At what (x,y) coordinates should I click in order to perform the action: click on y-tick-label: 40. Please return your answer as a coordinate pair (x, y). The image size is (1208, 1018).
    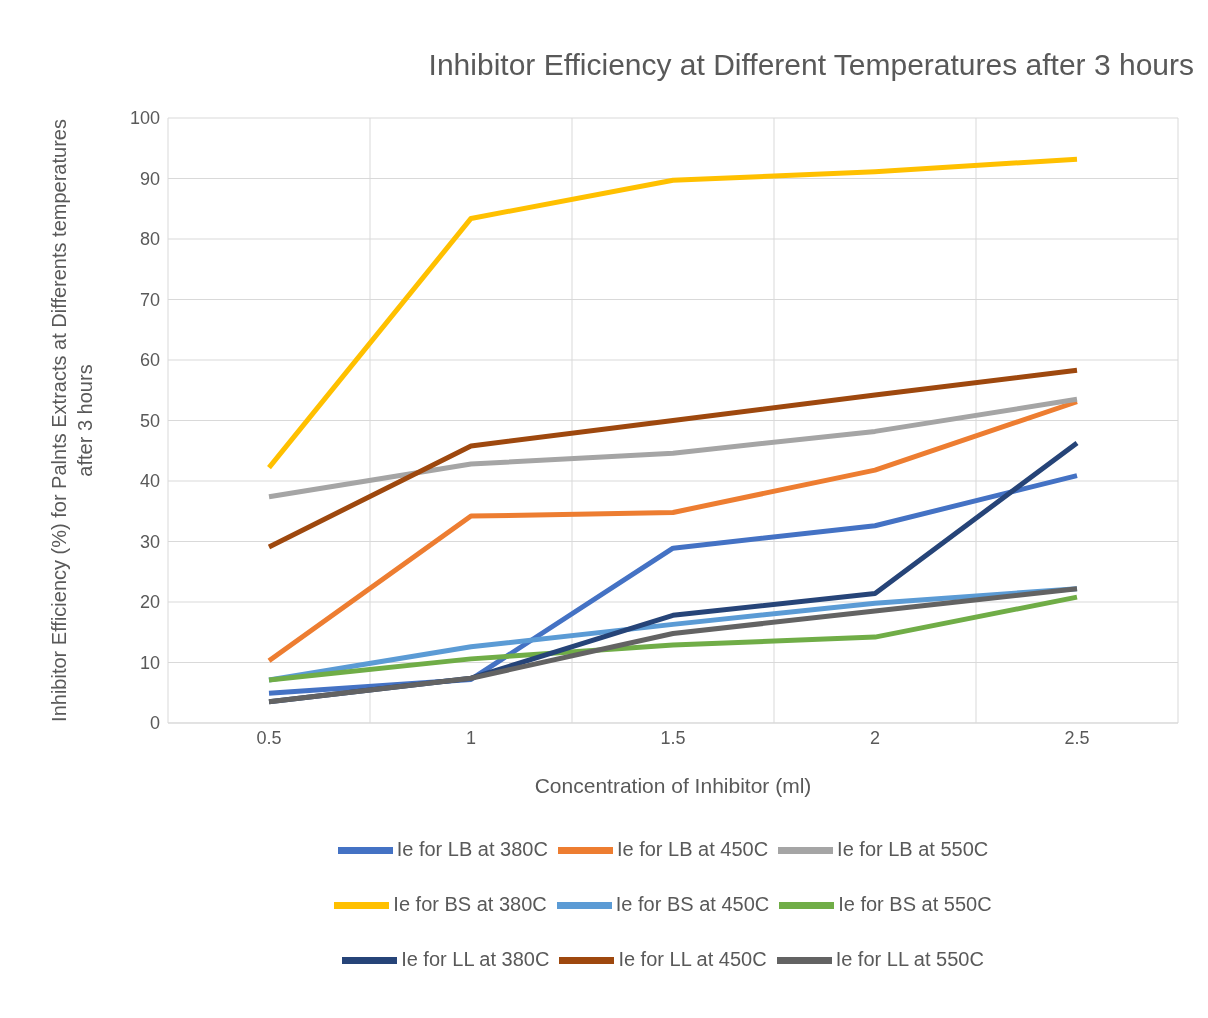
    Looking at the image, I should click on (149, 481).